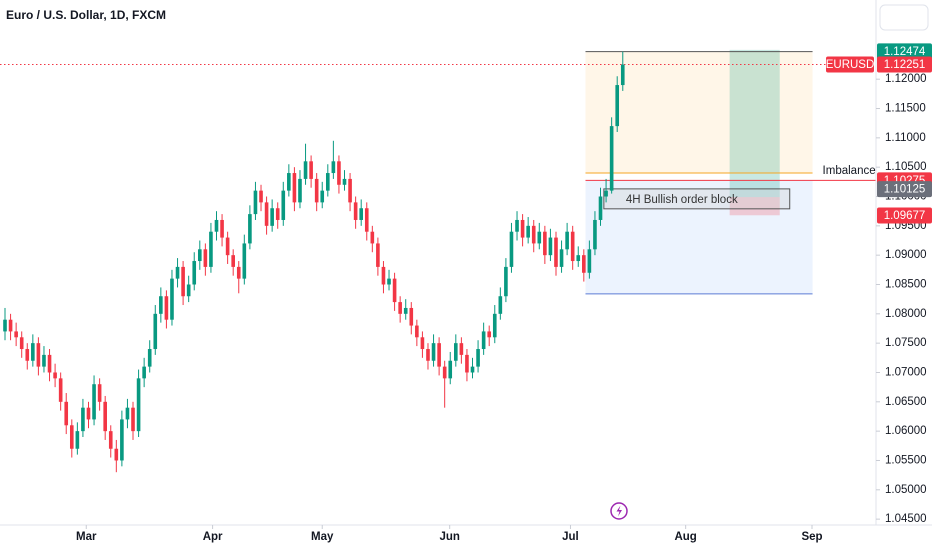  I want to click on y-tick-label: 1.06000, so click(906, 431).